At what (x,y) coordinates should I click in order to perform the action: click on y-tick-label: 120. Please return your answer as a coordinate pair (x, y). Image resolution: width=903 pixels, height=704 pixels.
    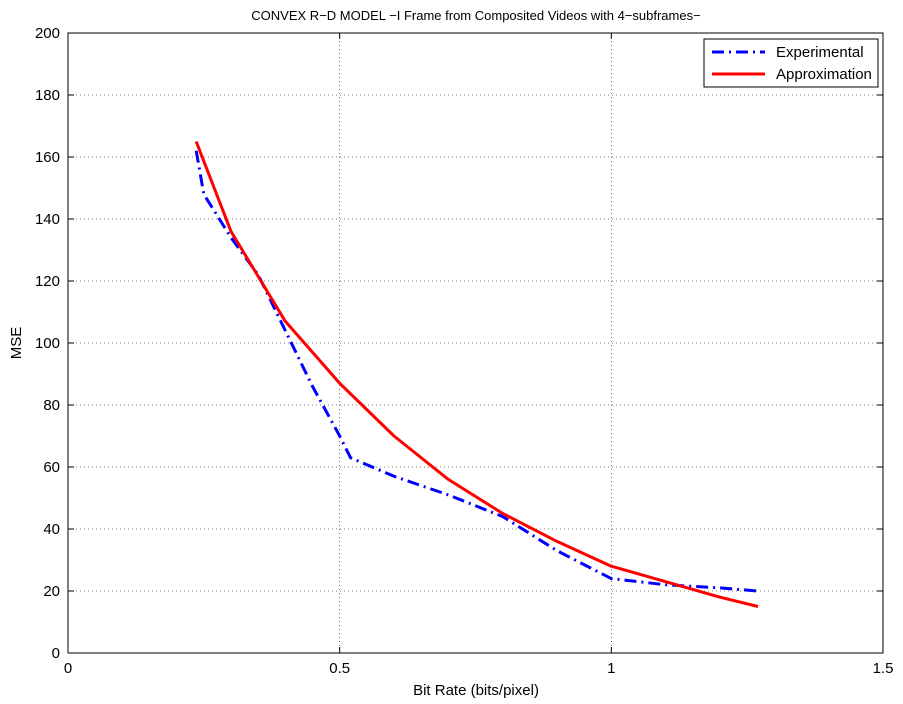
    Looking at the image, I should click on (47, 281).